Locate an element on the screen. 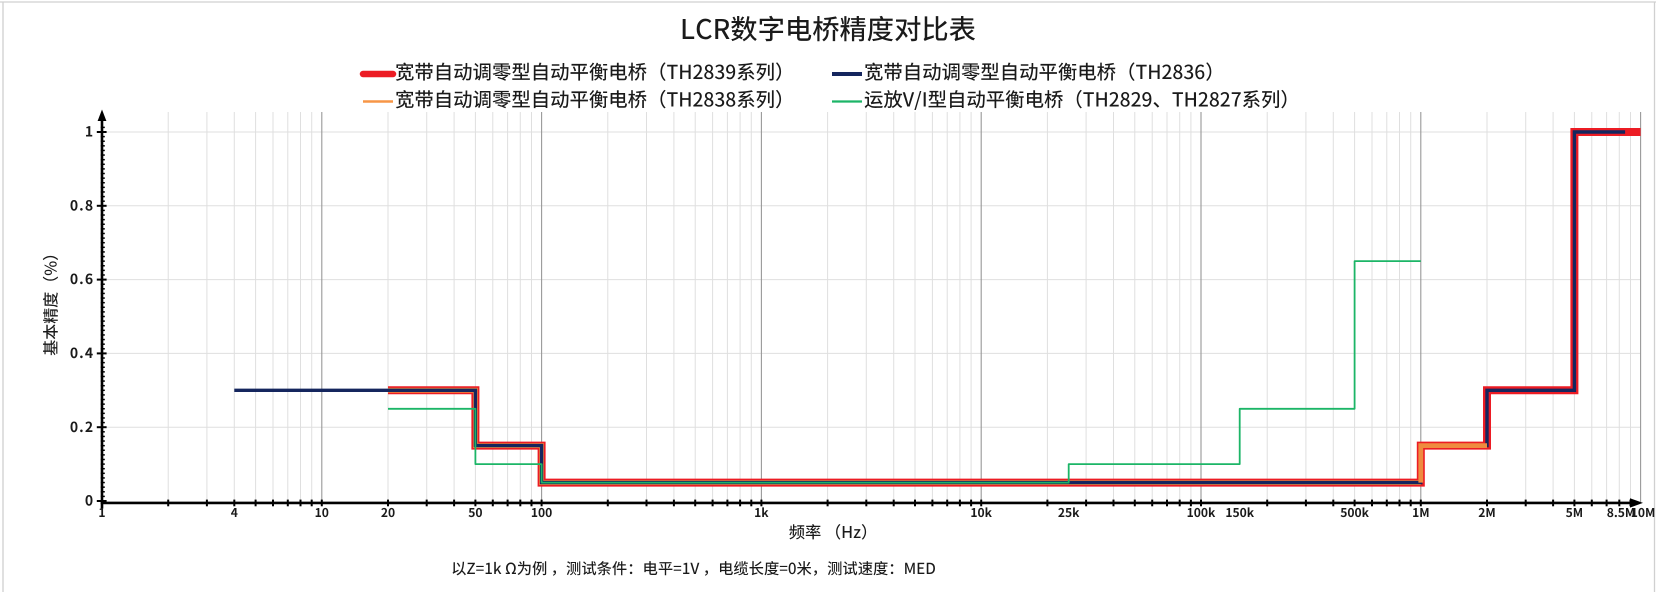 The image size is (1656, 592). svg-text: 频率 （Hz） is located at coordinates (833, 531).